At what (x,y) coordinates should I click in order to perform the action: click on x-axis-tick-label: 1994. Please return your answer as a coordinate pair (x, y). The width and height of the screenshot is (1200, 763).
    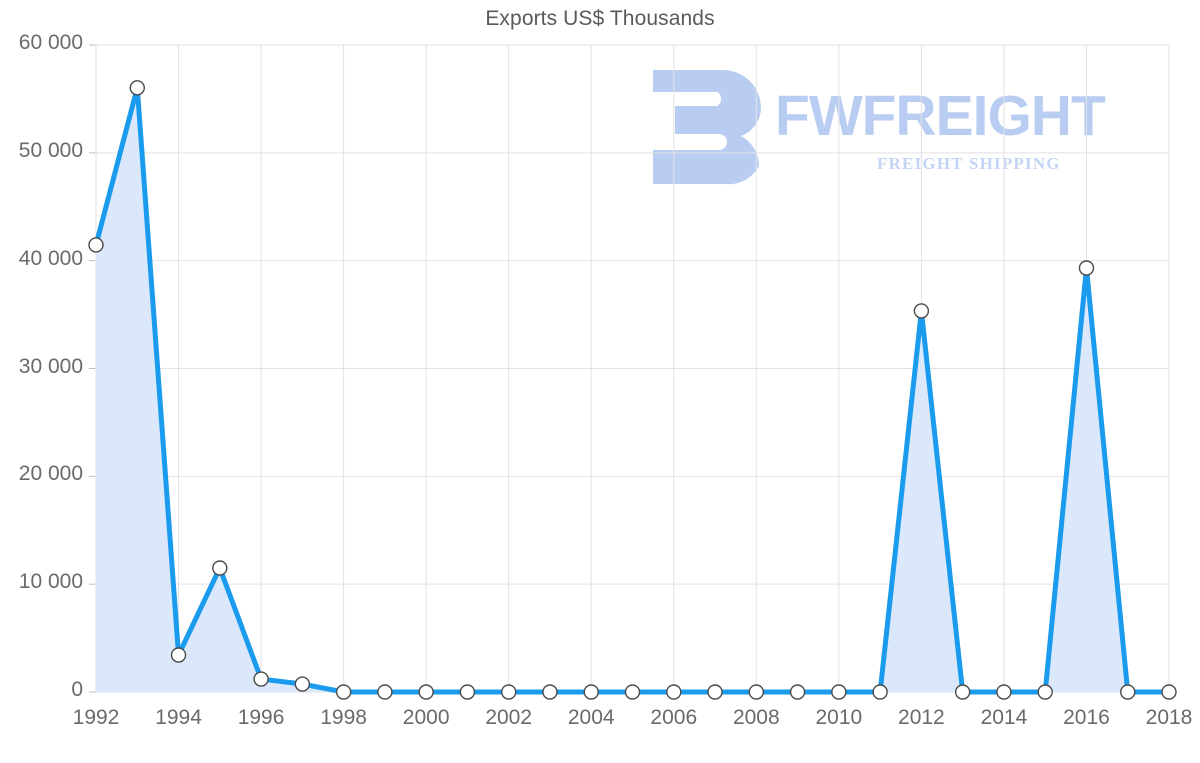
    Looking at the image, I should click on (178, 717).